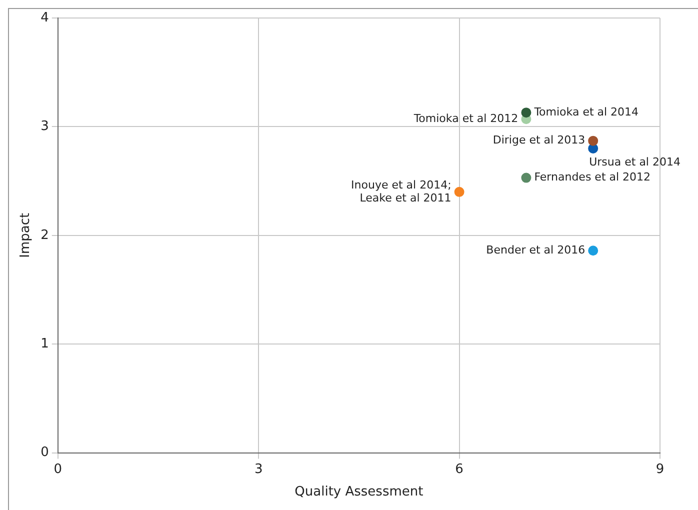 This screenshot has height=510, width=698. What do you see at coordinates (536, 249) in the screenshot?
I see `series-label: Bender et al 2016` at bounding box center [536, 249].